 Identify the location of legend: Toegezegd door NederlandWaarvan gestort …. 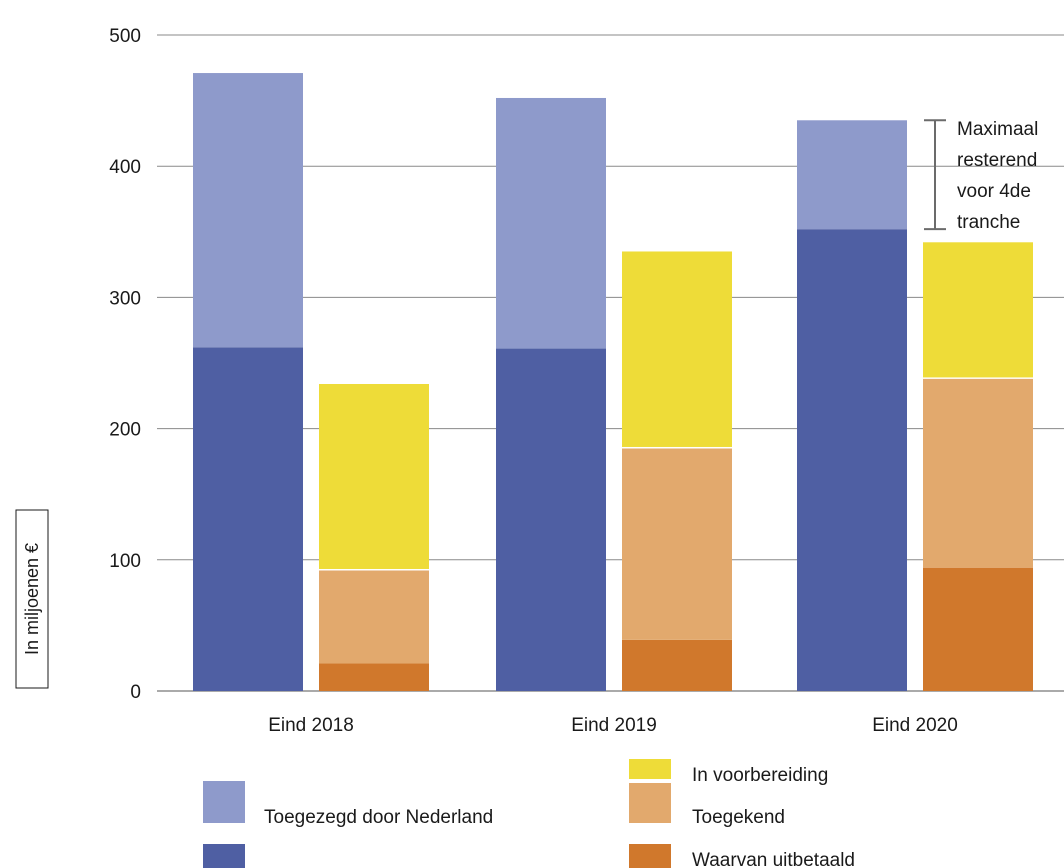
(529, 813).